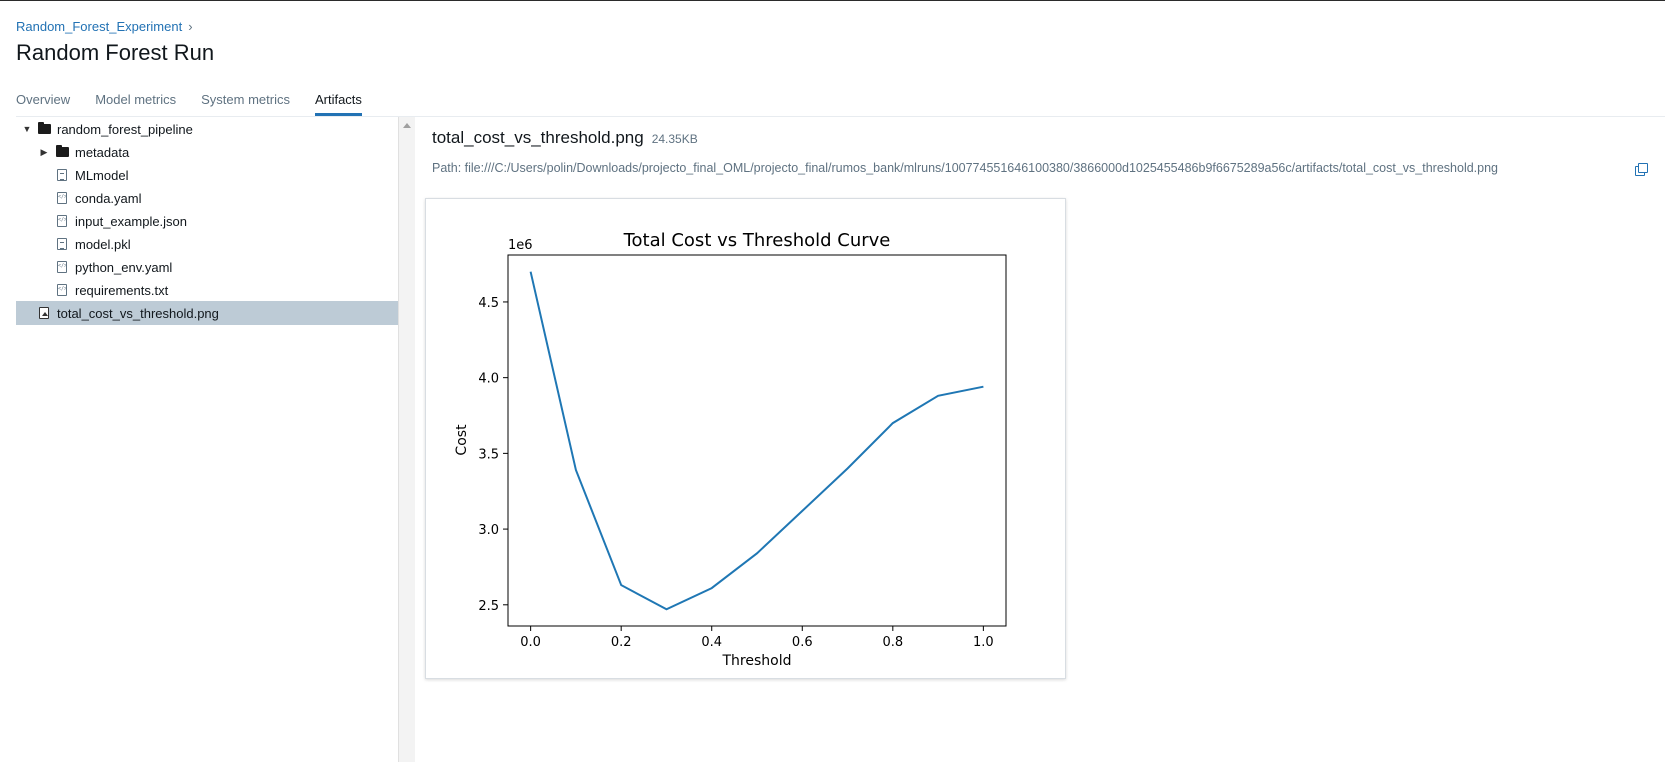 The height and width of the screenshot is (762, 1665). What do you see at coordinates (108, 198) in the screenshot?
I see `tree-item-label: conda.yaml` at bounding box center [108, 198].